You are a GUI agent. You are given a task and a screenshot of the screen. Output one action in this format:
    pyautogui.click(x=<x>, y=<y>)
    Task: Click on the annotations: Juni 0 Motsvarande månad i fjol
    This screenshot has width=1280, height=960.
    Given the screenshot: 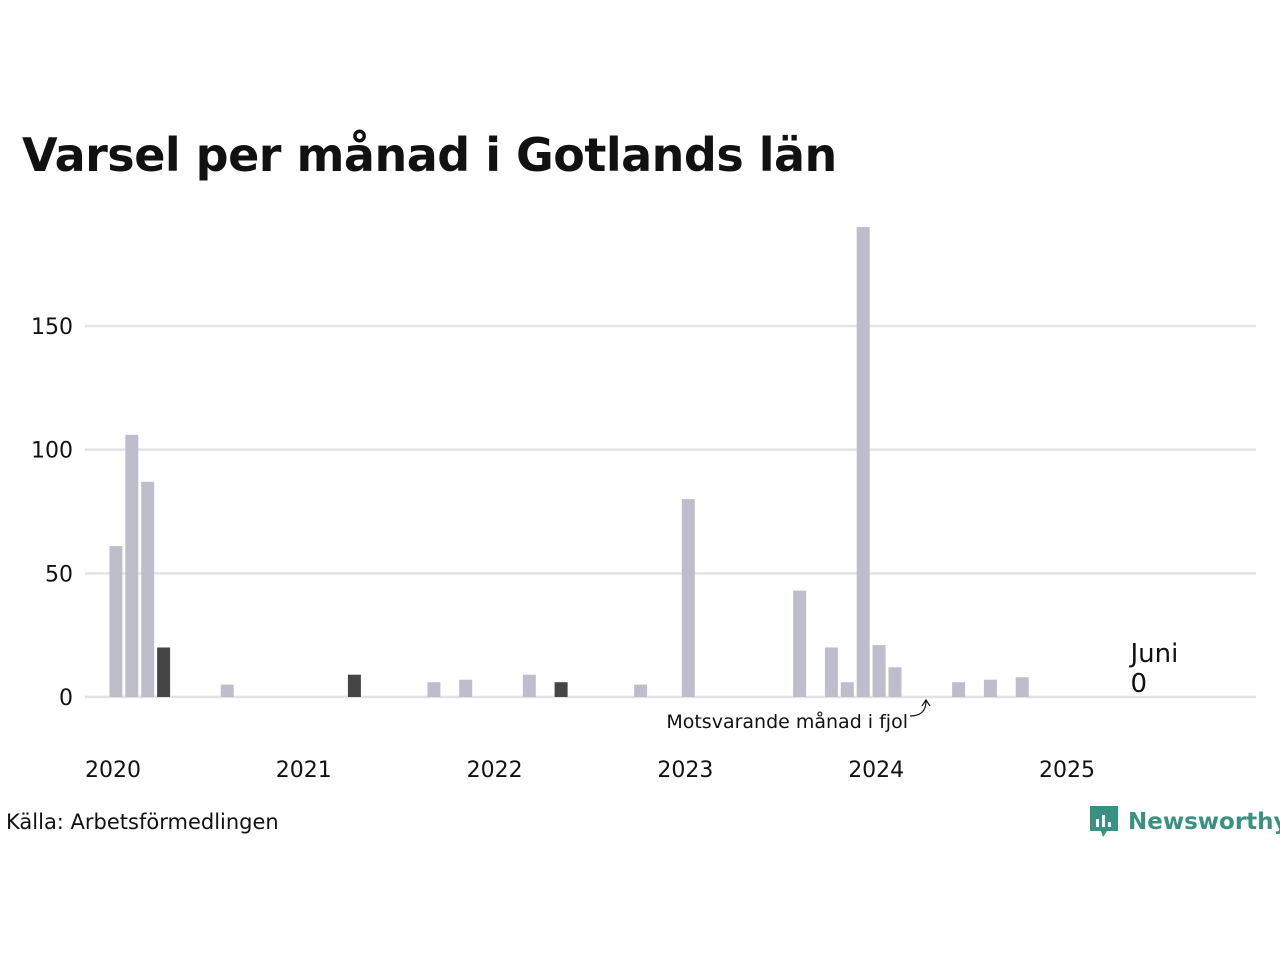 What is the action you would take?
    pyautogui.click(x=922, y=686)
    